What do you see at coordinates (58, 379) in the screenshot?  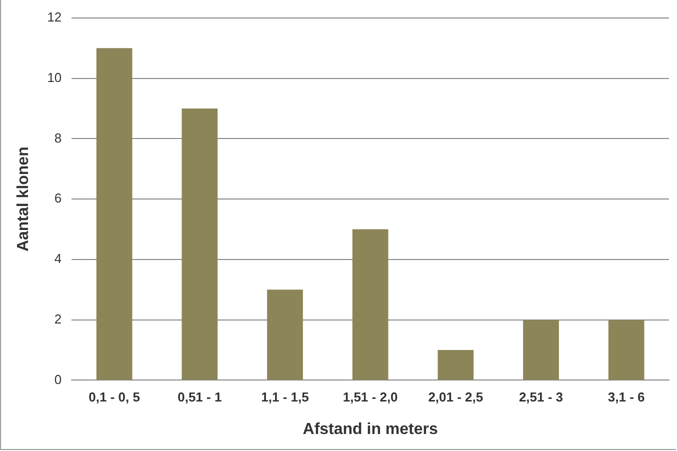 I see `y-tick-label: 0` at bounding box center [58, 379].